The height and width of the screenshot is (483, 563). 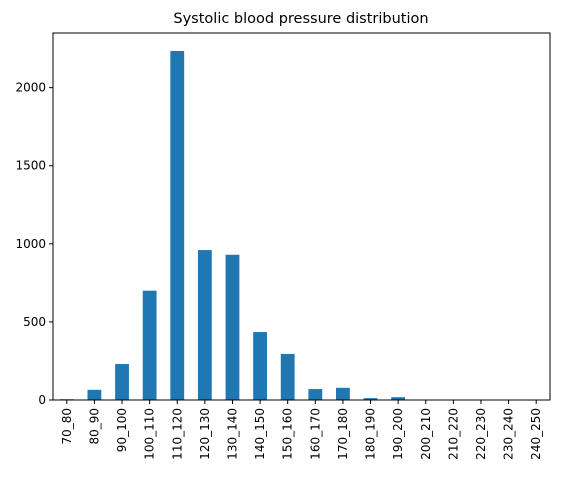 What do you see at coordinates (426, 434) in the screenshot?
I see `x-tick-label: 200_210` at bounding box center [426, 434].